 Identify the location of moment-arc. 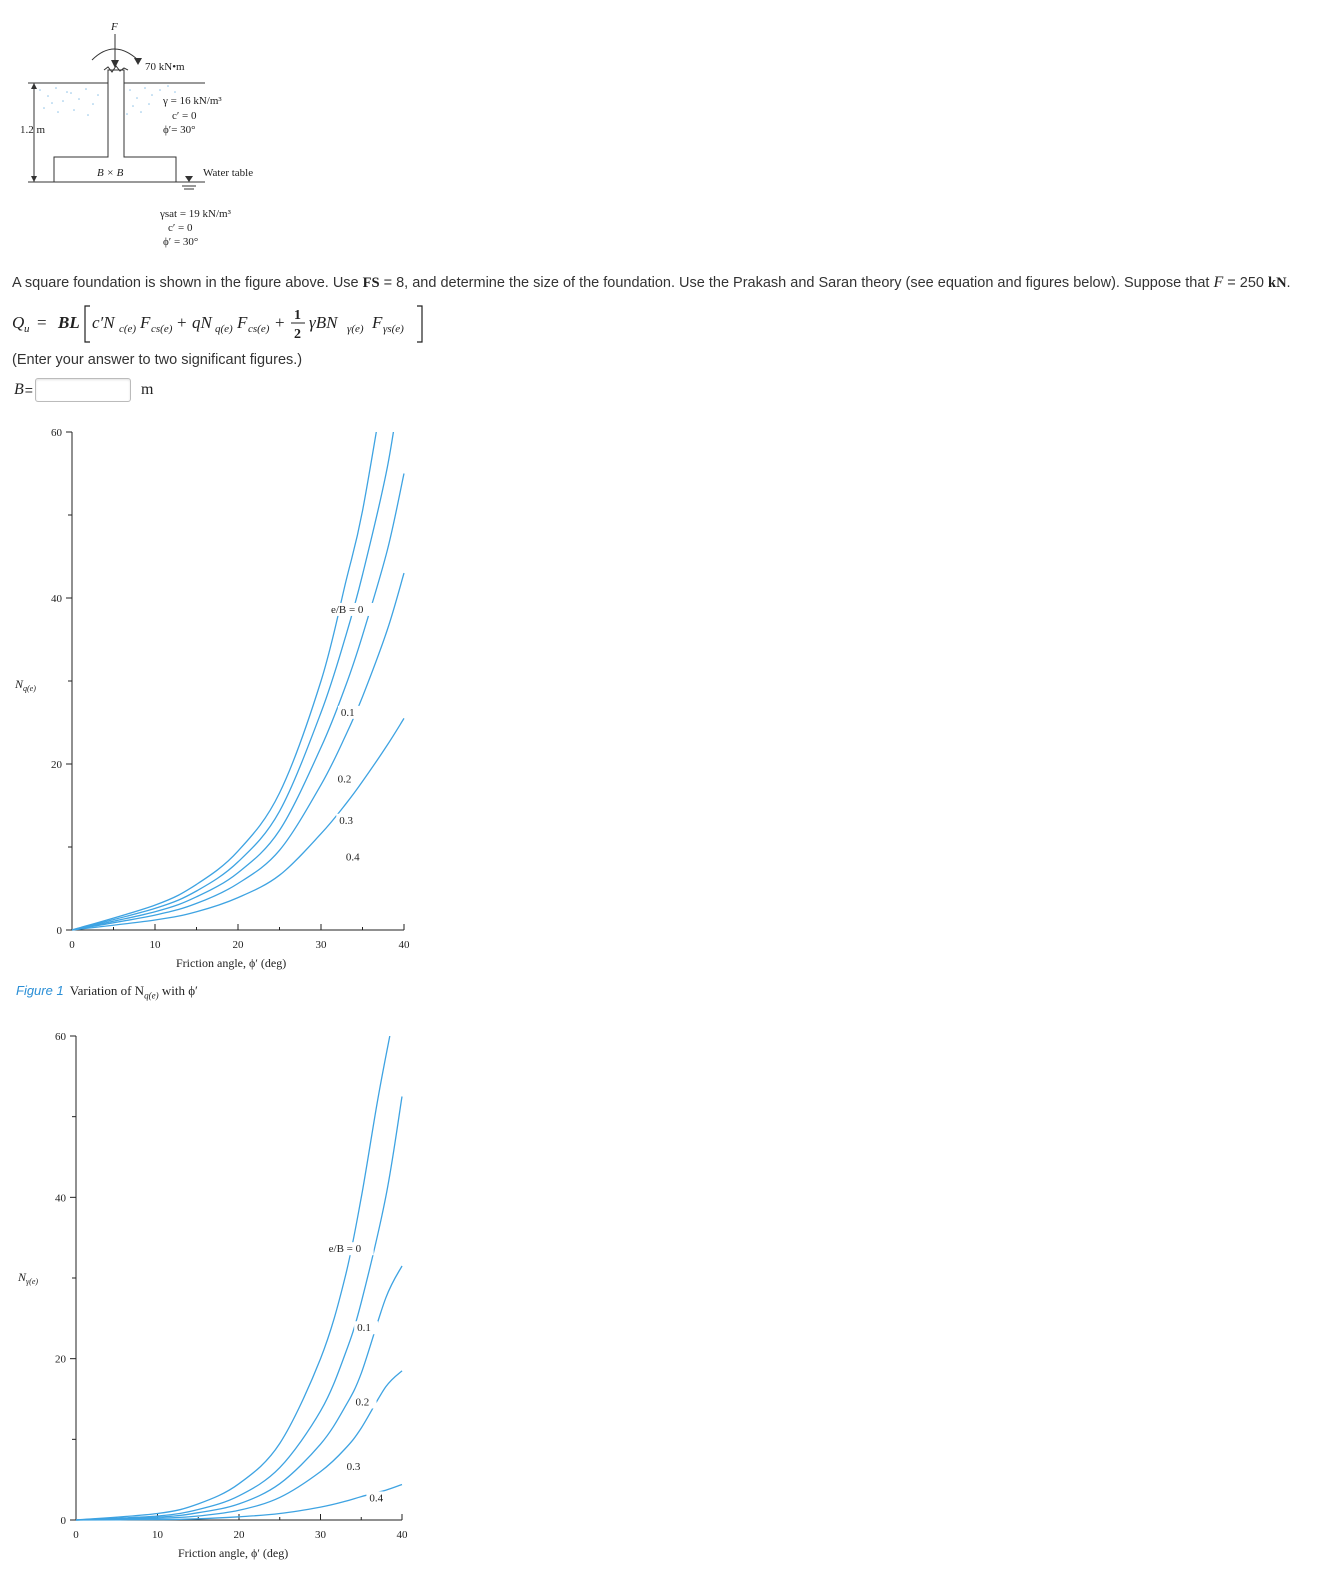
(115, 54).